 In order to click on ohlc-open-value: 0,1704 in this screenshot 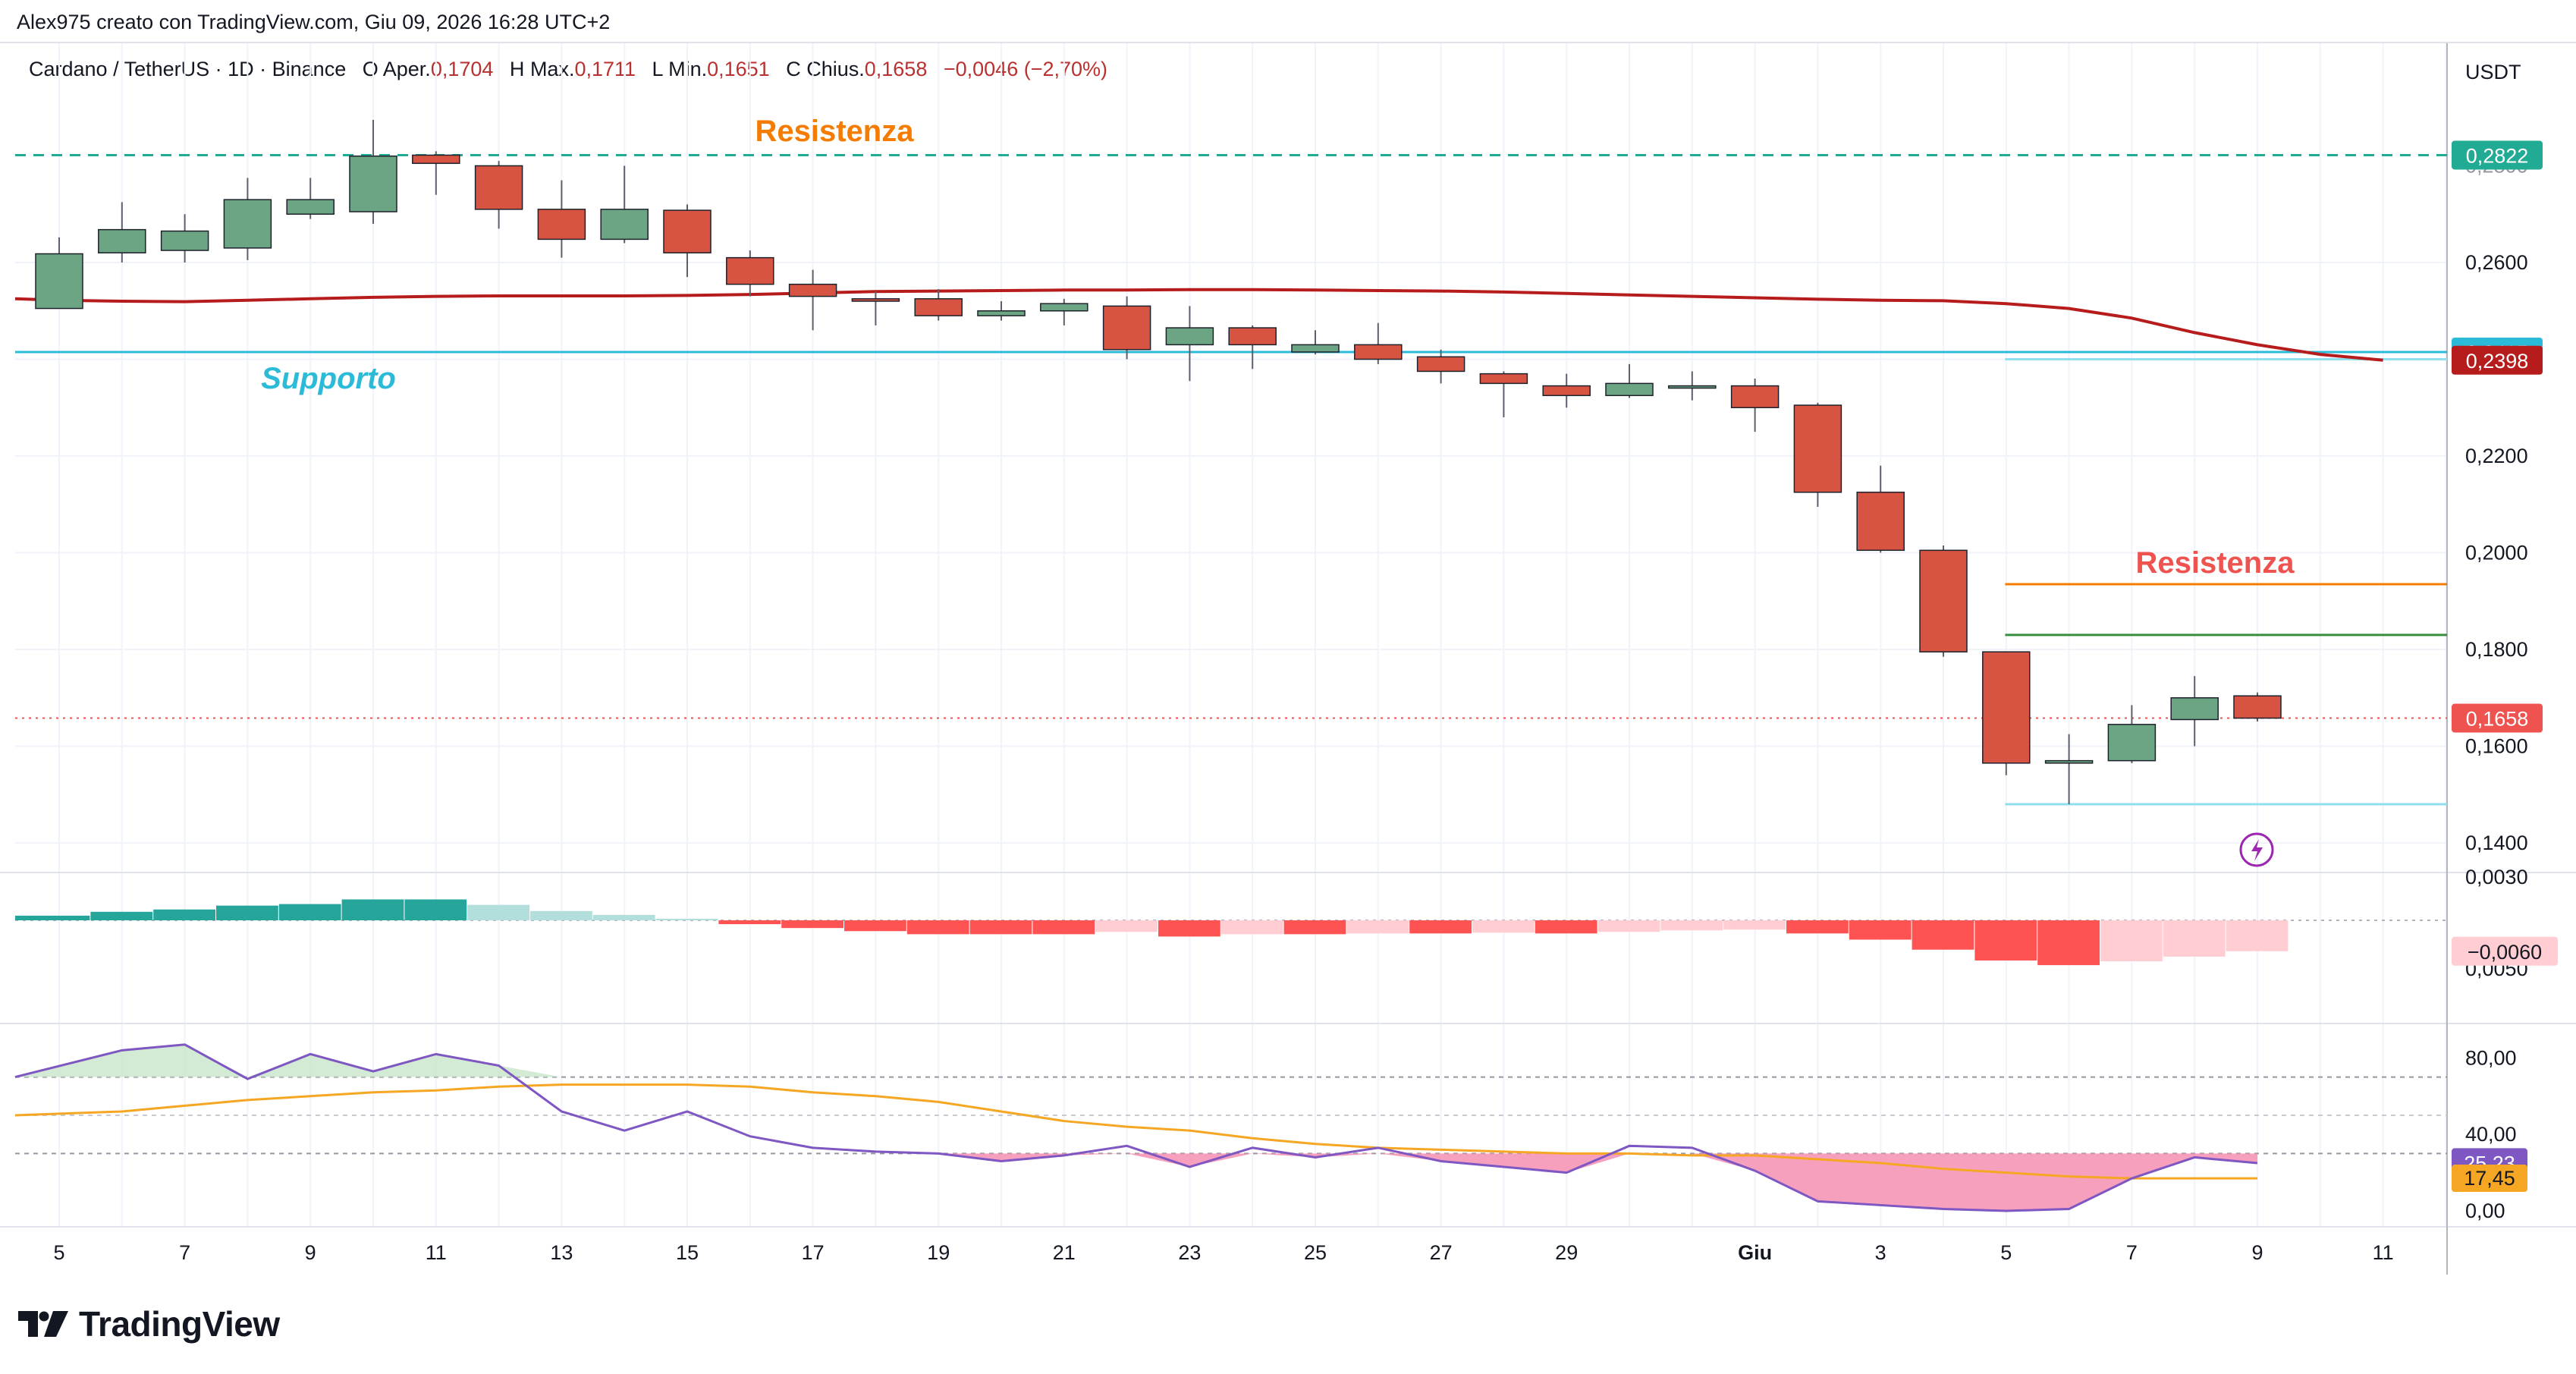, I will do `click(462, 69)`.